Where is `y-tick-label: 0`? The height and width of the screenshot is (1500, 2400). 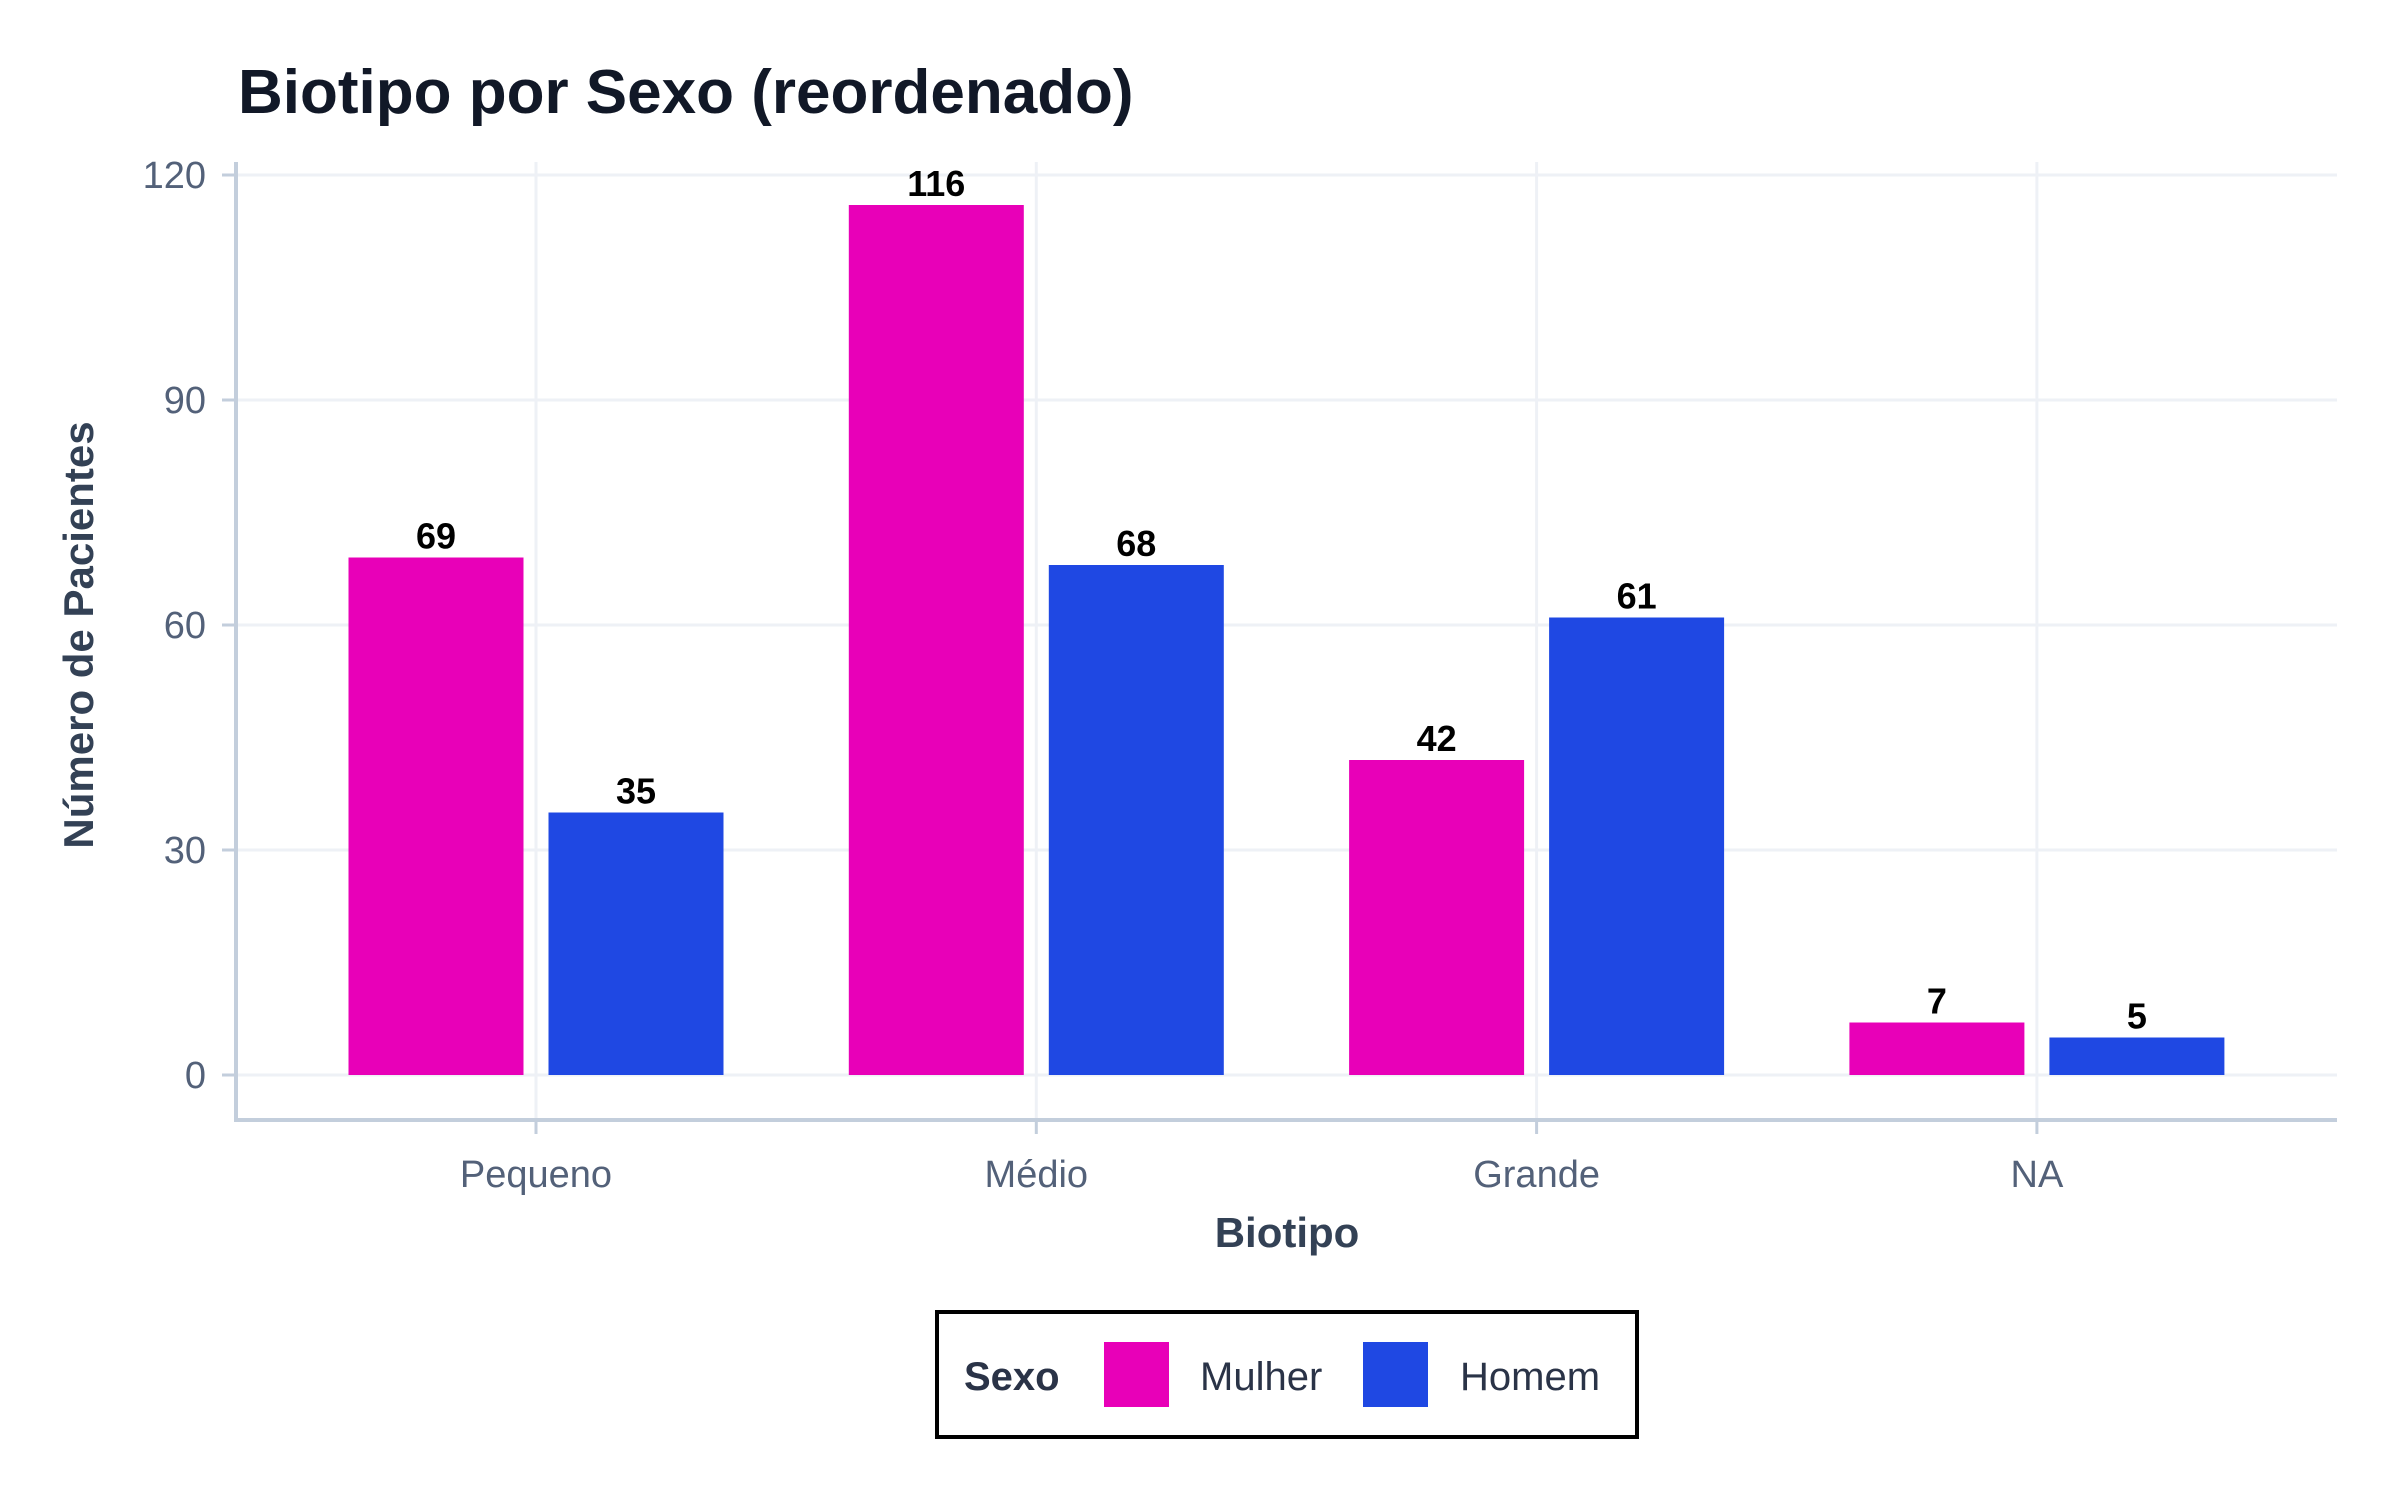 y-tick-label: 0 is located at coordinates (195, 1076).